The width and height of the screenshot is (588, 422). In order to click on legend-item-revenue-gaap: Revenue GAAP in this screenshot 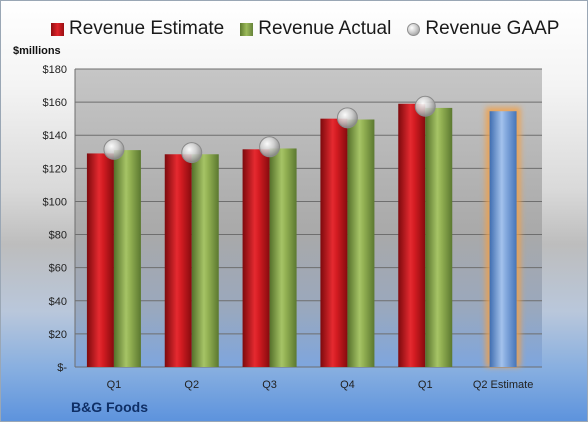, I will do `click(483, 29)`.